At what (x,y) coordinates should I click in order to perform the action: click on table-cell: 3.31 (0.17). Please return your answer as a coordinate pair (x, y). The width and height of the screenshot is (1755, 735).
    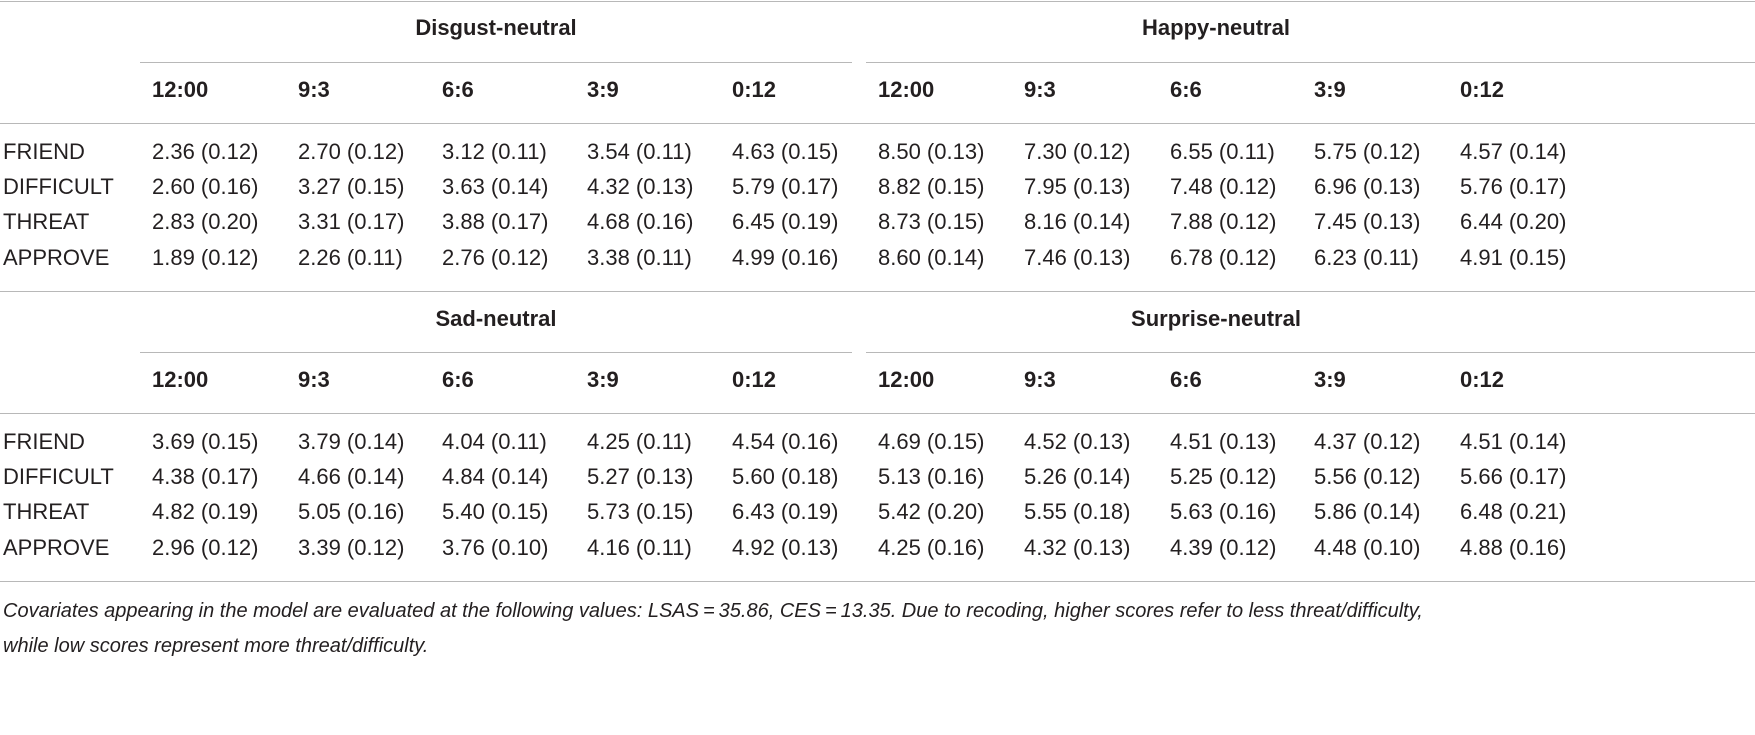
    Looking at the image, I should click on (351, 221).